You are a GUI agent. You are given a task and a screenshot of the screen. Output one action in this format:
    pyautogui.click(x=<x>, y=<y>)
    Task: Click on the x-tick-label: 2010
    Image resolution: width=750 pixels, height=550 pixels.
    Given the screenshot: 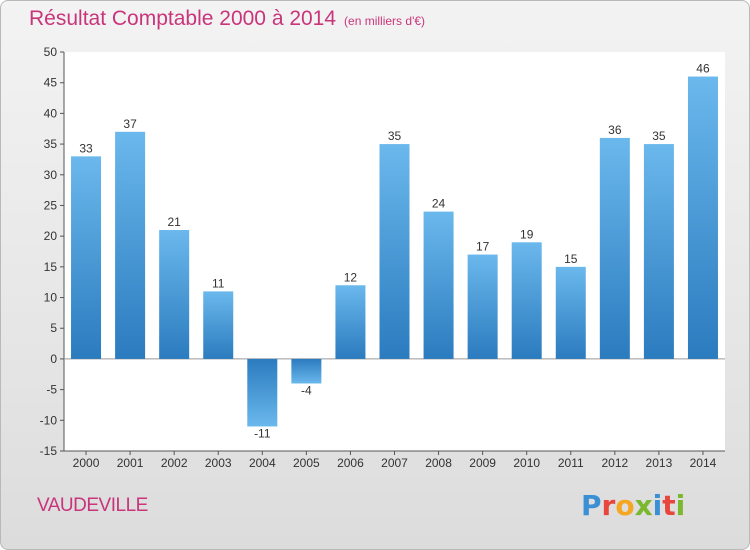 What is the action you would take?
    pyautogui.click(x=526, y=463)
    